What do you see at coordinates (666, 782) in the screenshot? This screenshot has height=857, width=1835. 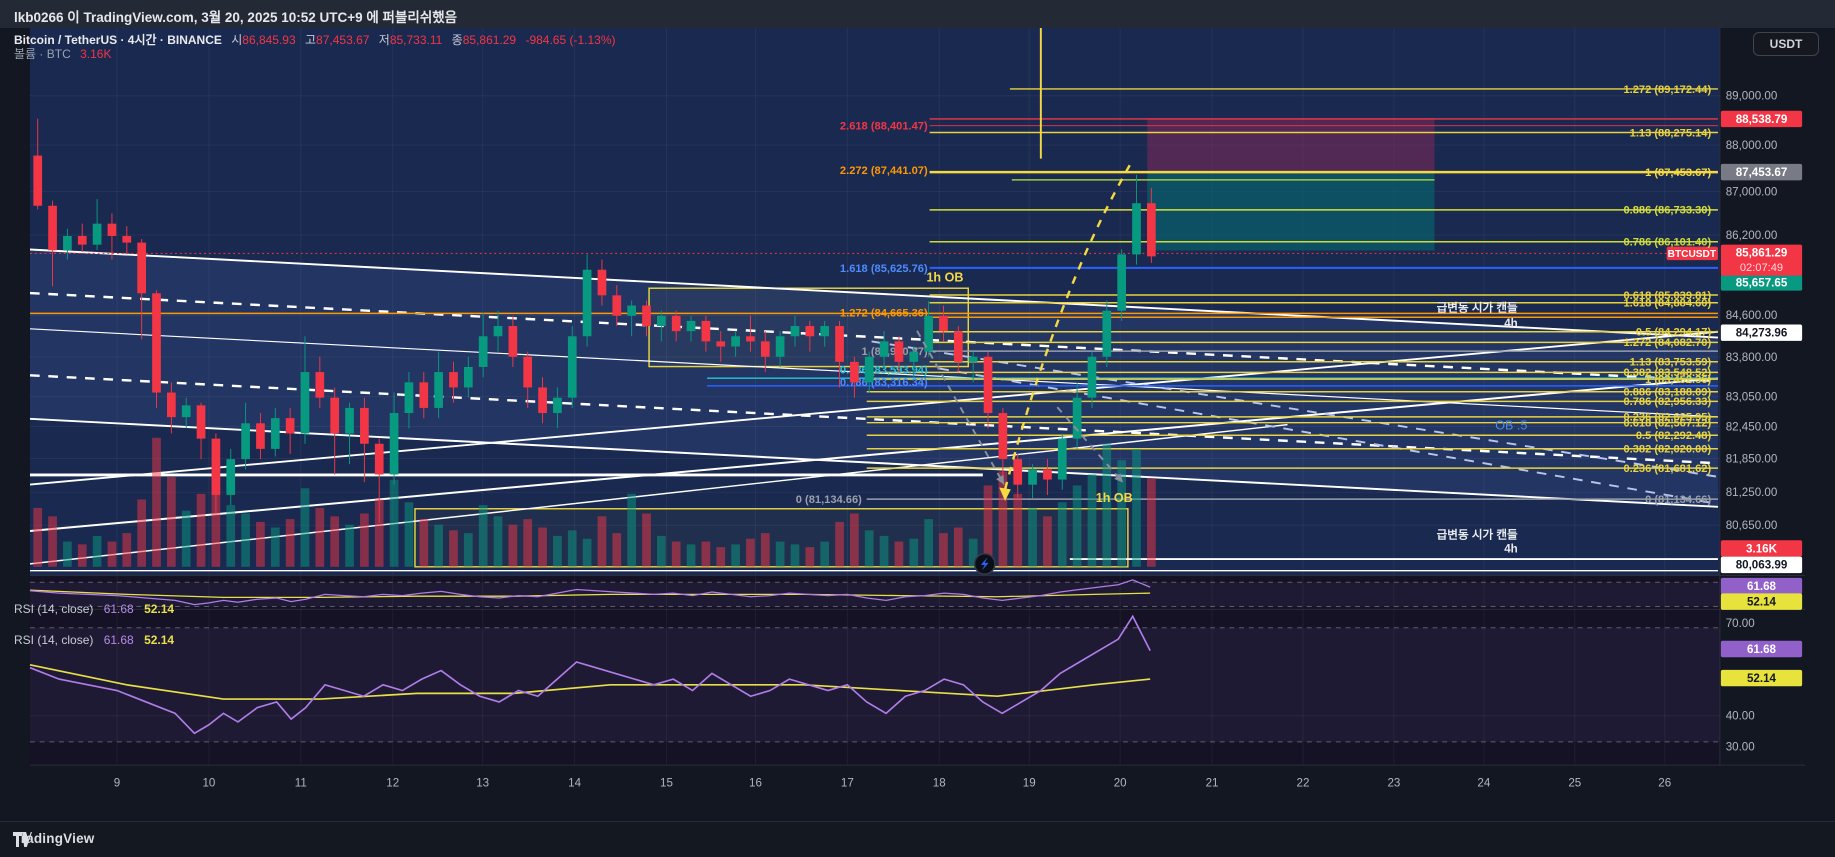 I see `time-axis-label: 15` at bounding box center [666, 782].